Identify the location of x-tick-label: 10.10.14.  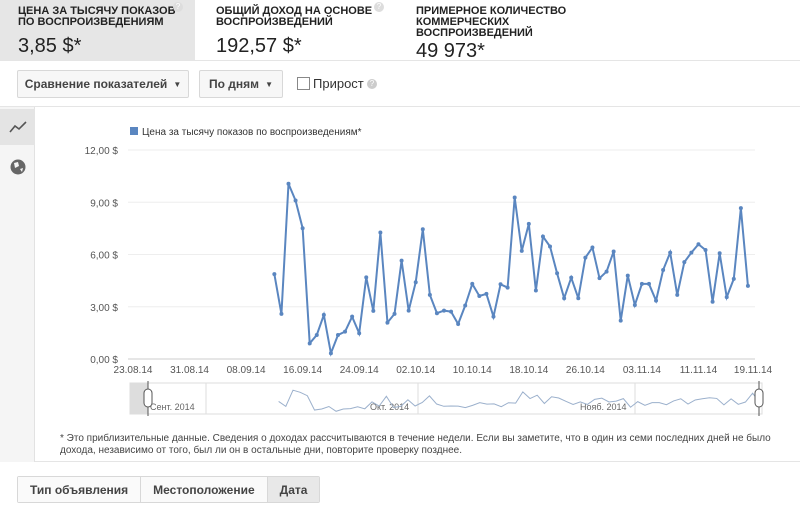
(472, 370).